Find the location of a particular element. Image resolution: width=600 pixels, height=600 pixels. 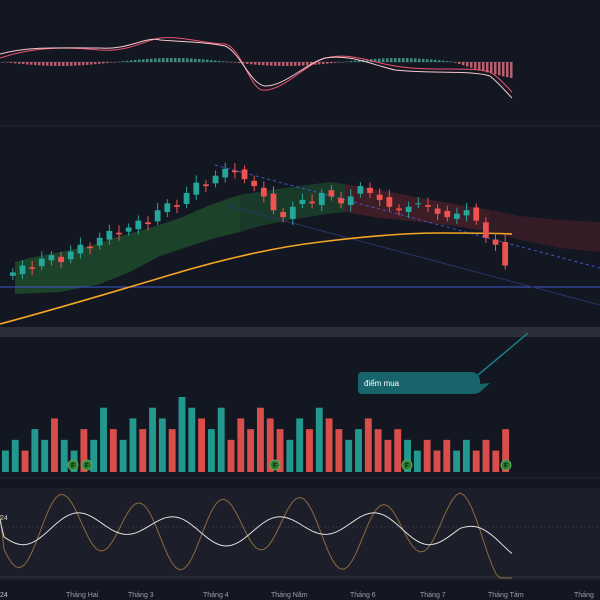

volume-series is located at coordinates (256, 434).